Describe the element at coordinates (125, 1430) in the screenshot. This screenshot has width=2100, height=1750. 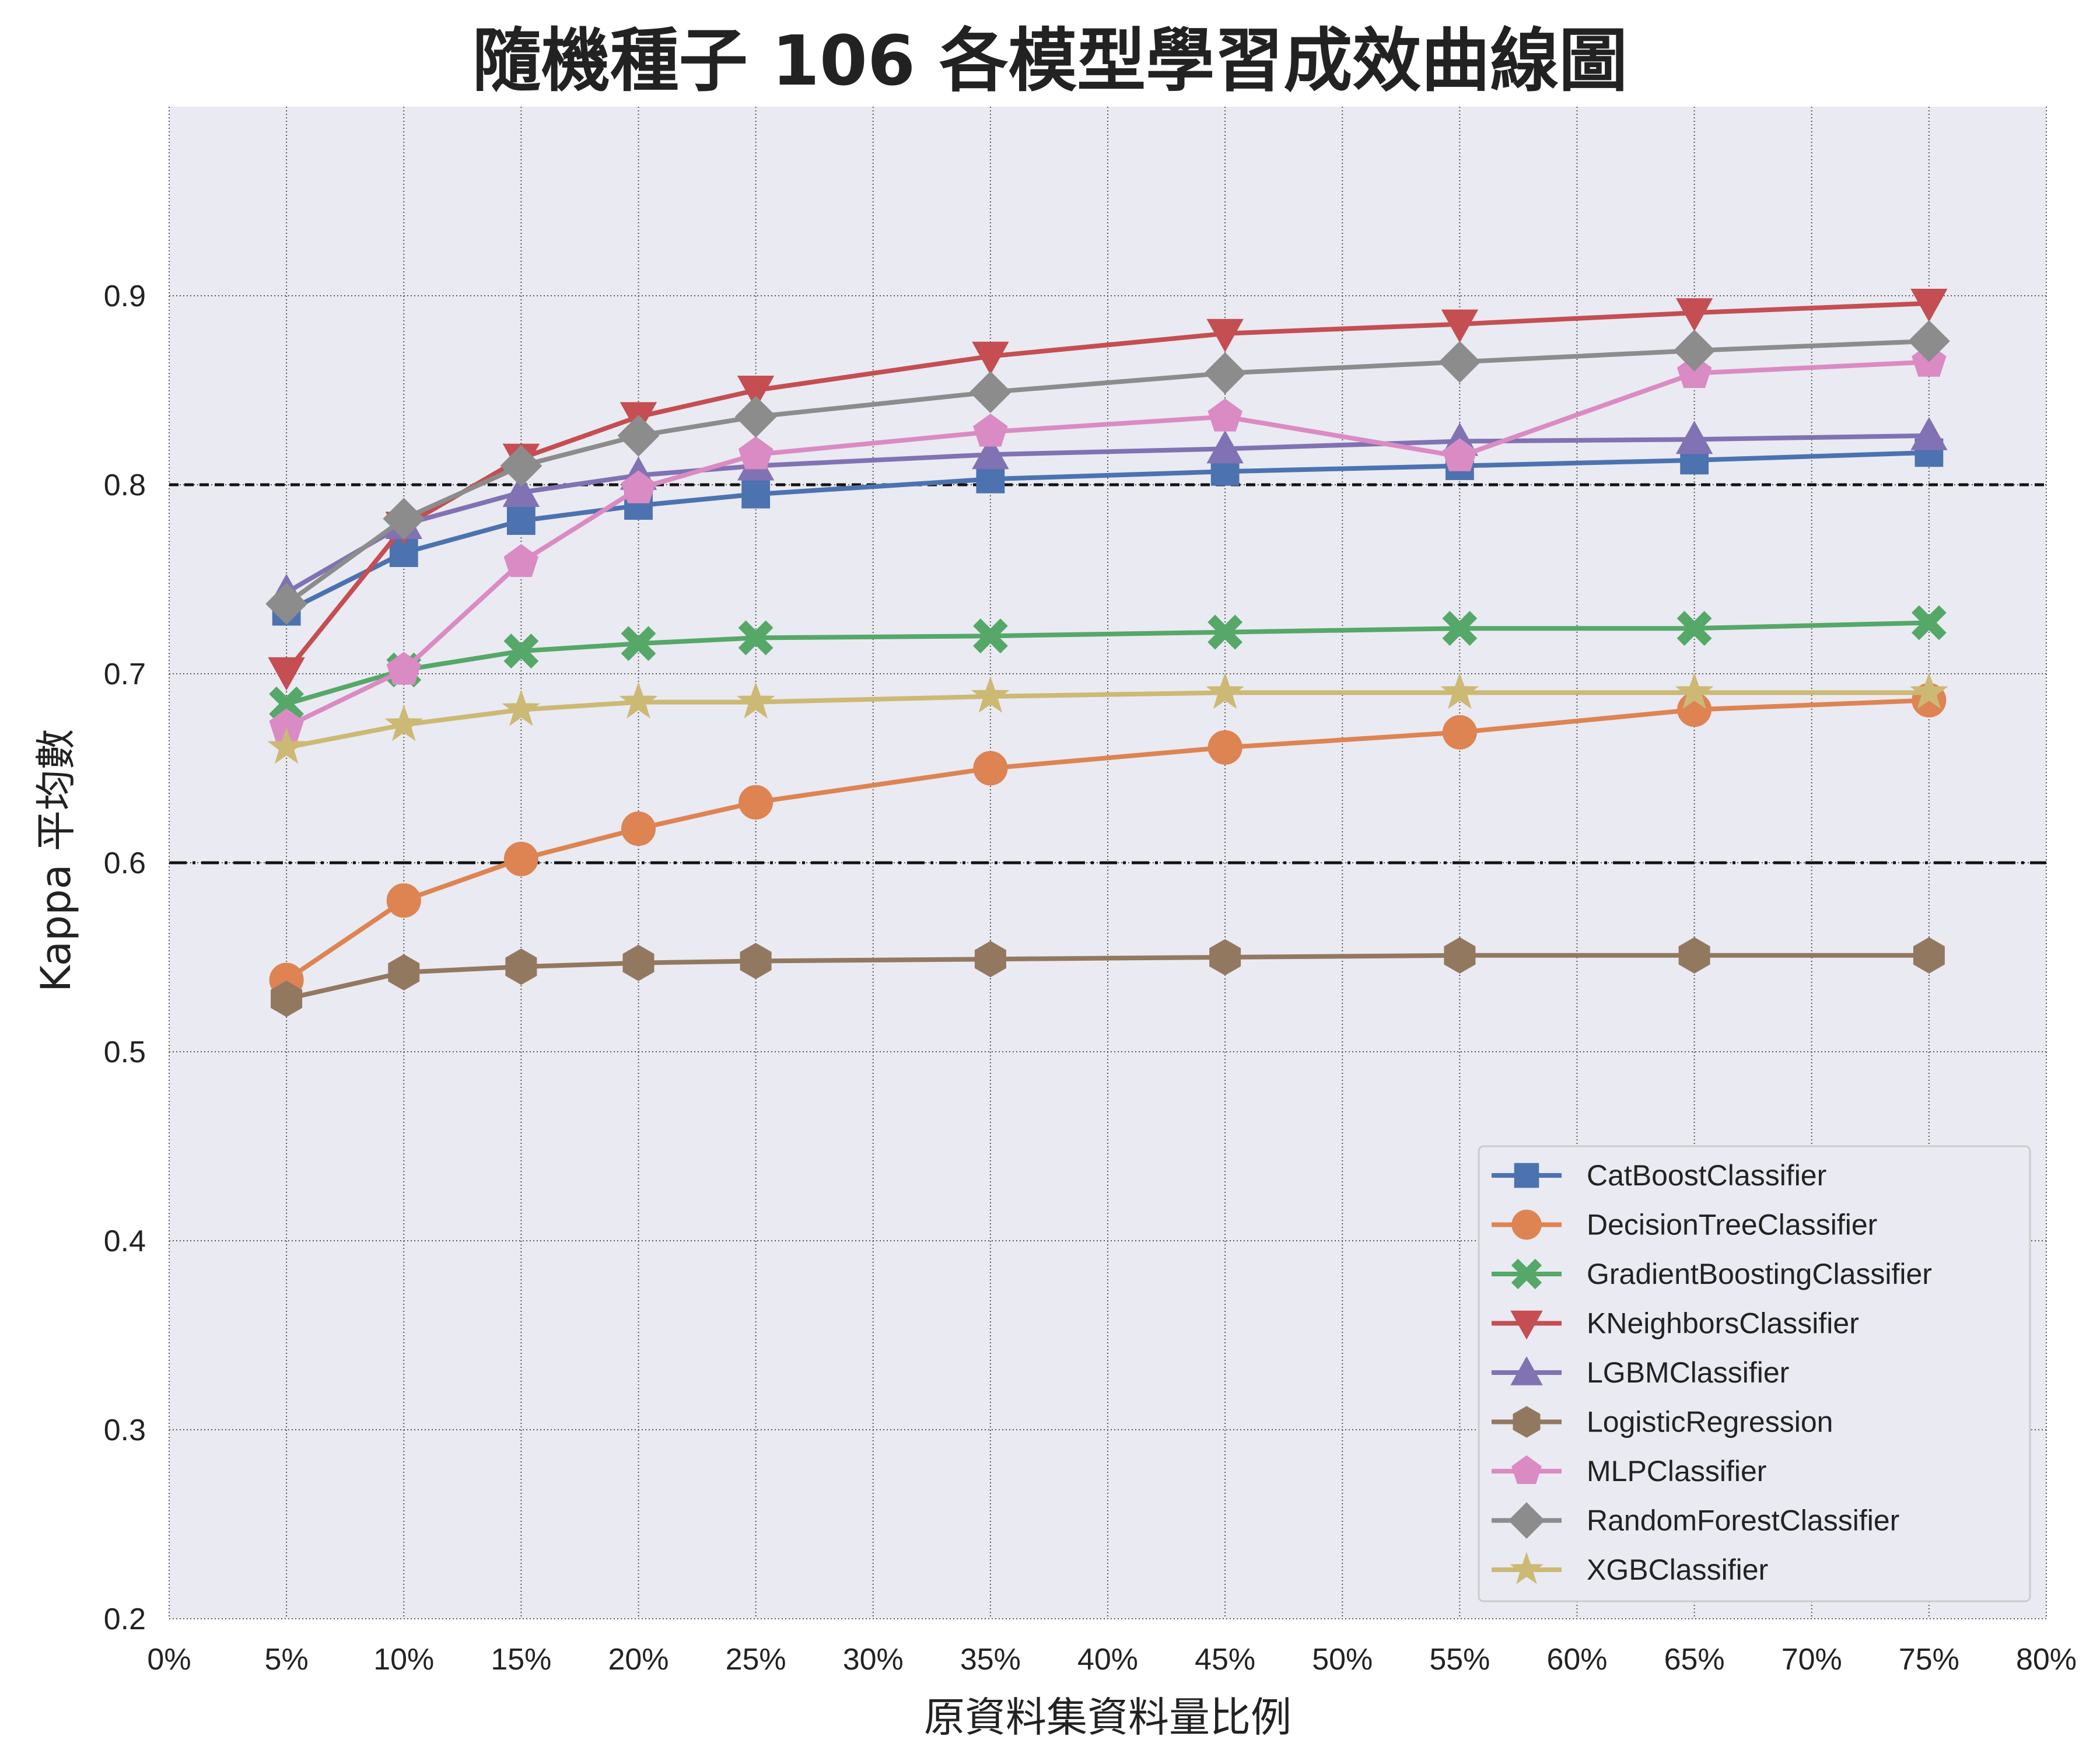
I see `y-tick-label: 0.3` at that location.